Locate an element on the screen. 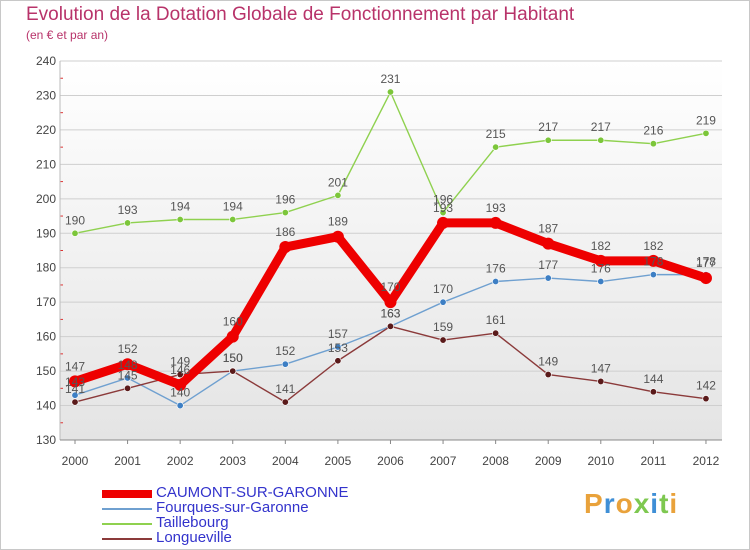  y-tick-label: 200 is located at coordinates (46, 199).